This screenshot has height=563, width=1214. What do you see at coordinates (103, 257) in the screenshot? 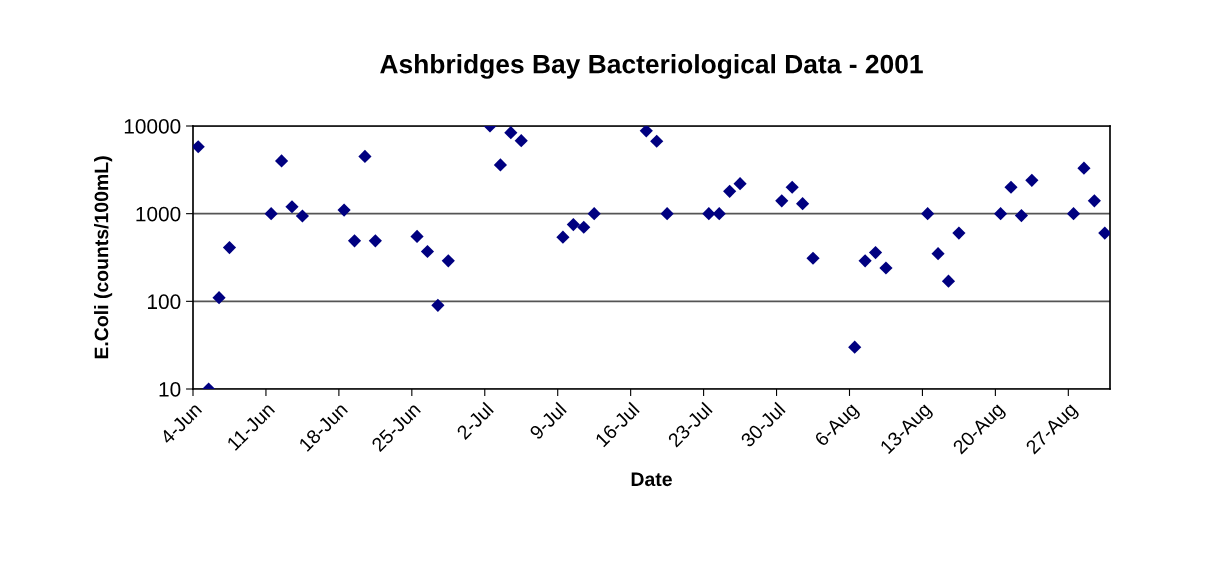
I see `y-axis-title: E.Coli (counts/100mL)` at bounding box center [103, 257].